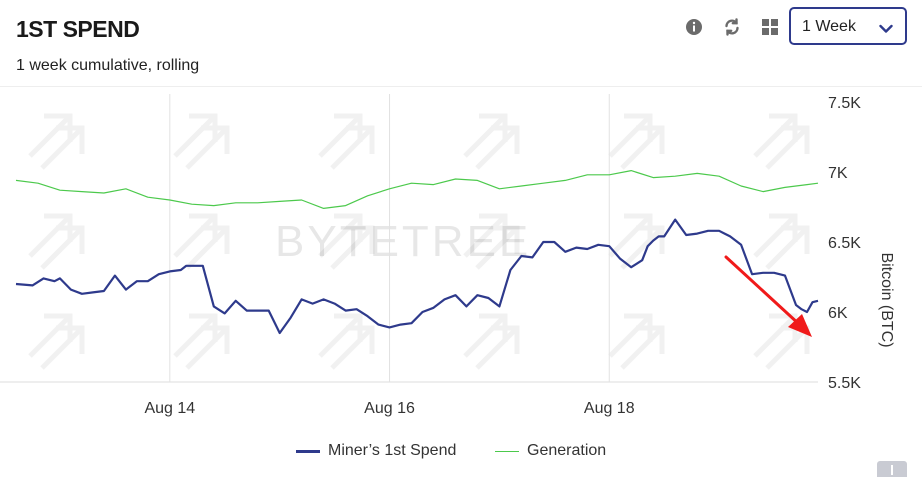  Describe the element at coordinates (763, 291) in the screenshot. I see `arrow-shaft` at that location.